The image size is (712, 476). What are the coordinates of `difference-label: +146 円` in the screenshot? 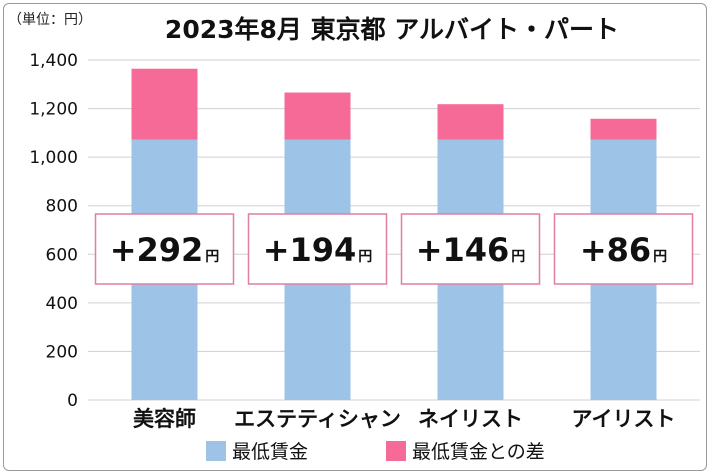 It's located at (470, 249).